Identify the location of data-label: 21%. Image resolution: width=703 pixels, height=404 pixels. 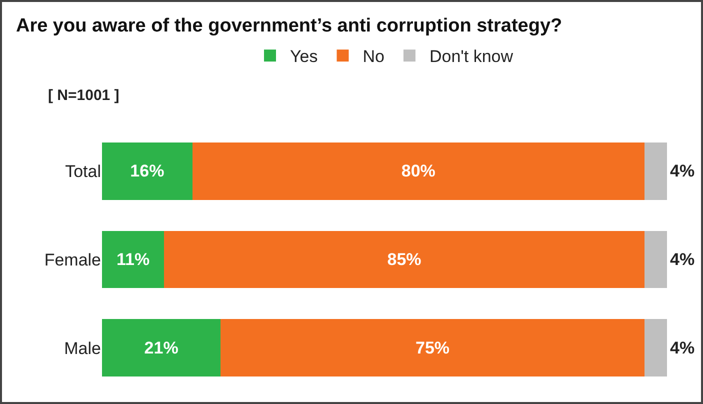
(161, 348).